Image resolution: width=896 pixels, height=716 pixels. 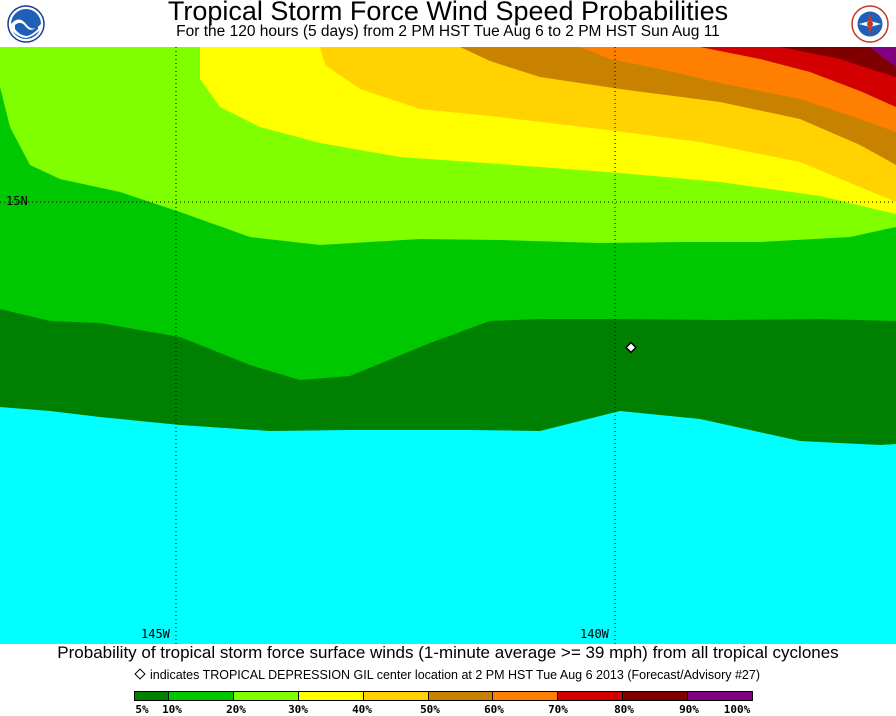 What do you see at coordinates (17, 201) in the screenshot?
I see `latitude-label-15n: 15N` at bounding box center [17, 201].